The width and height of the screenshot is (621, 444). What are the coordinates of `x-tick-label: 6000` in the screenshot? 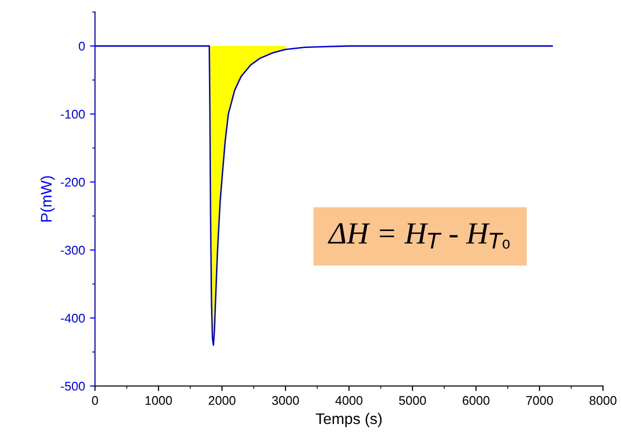 It's located at (476, 400).